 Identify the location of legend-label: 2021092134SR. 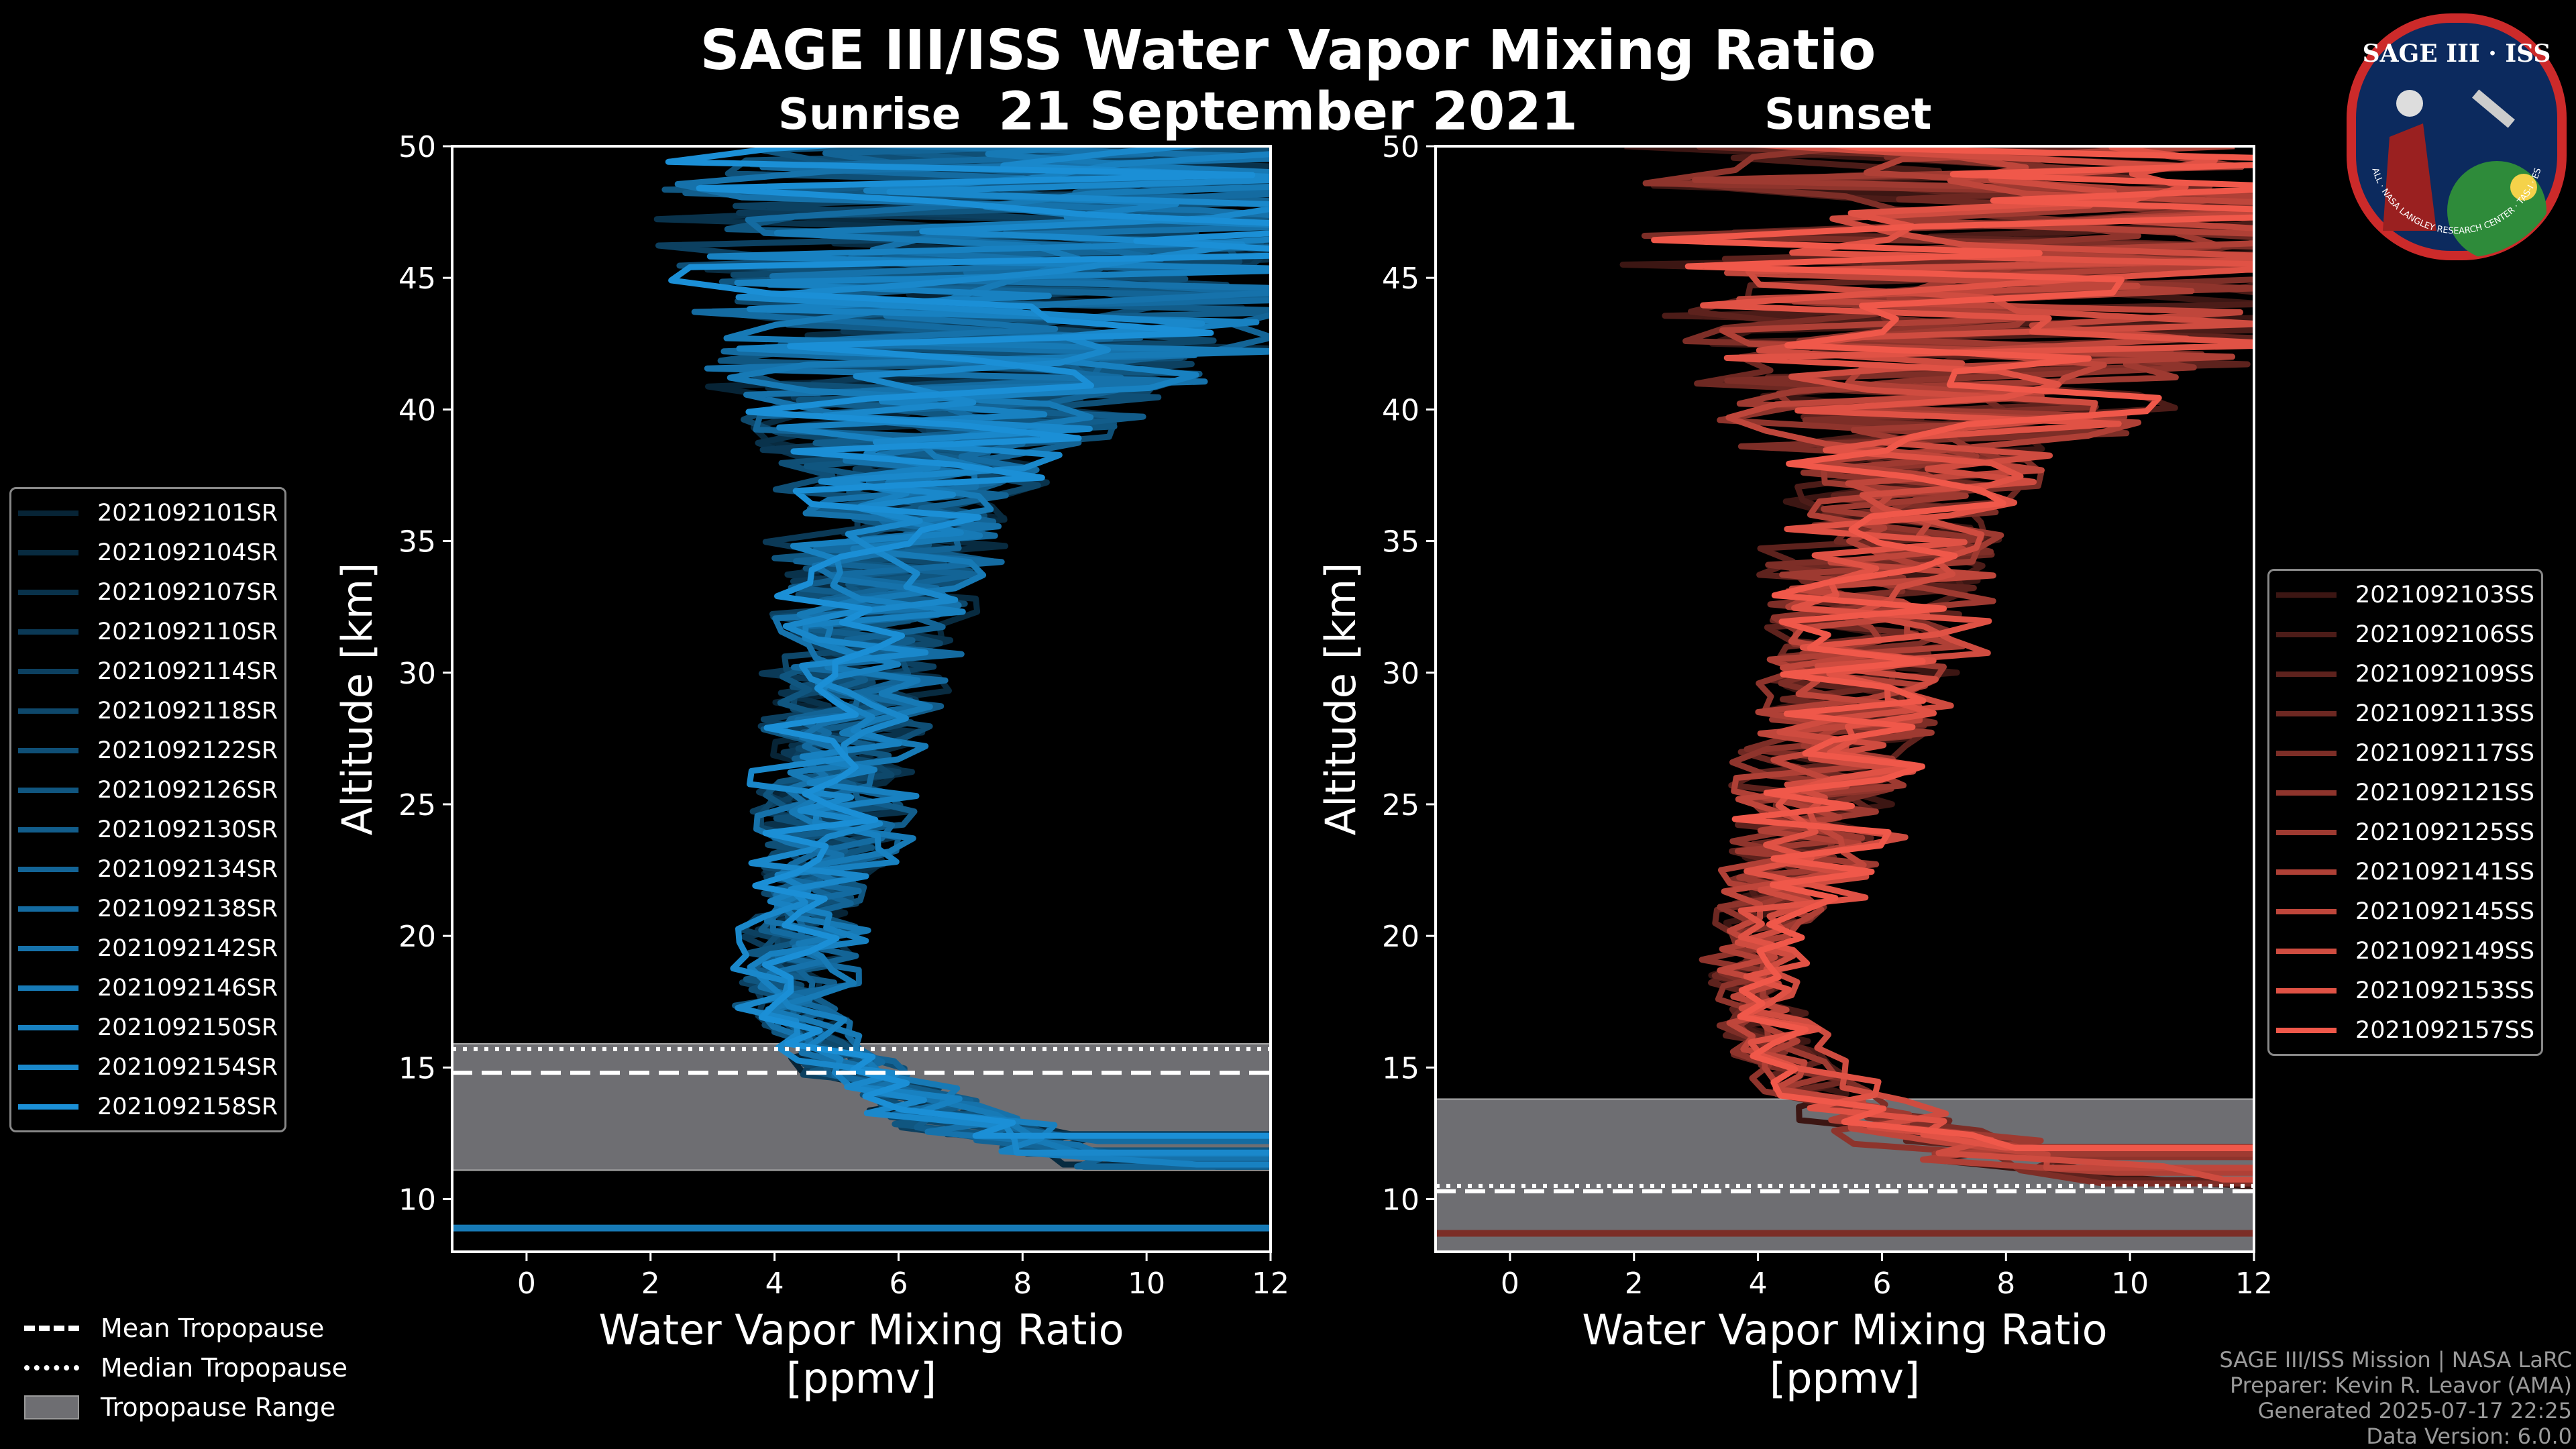
(187, 869).